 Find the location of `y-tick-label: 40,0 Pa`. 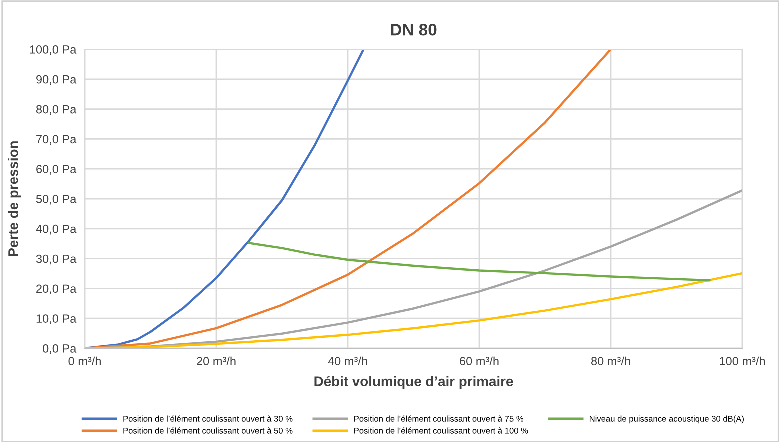

y-tick-label: 40,0 Pa is located at coordinates (56, 229).